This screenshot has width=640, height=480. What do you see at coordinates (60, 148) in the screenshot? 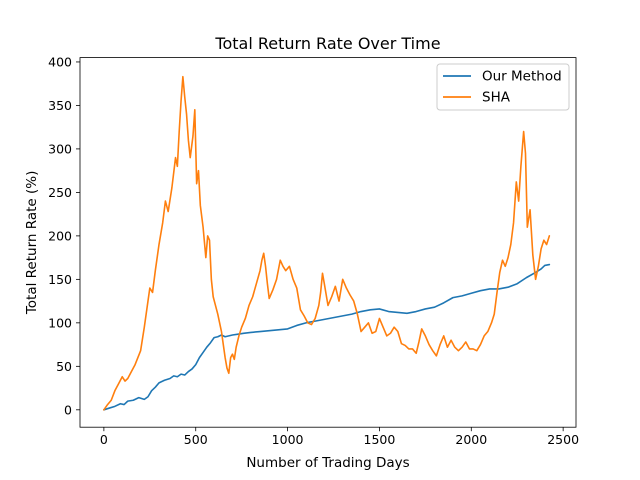
I see `y-tick-label: 300` at bounding box center [60, 148].